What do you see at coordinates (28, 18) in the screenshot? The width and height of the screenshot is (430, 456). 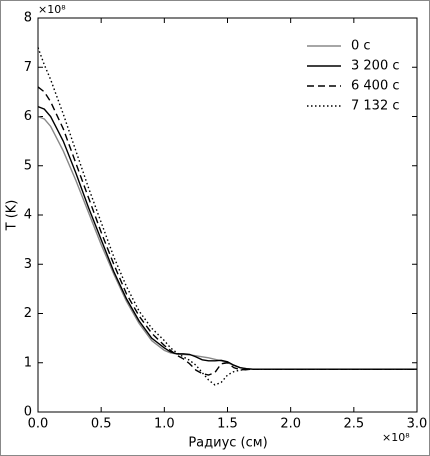 I see `y-tick-label: 8` at bounding box center [28, 18].